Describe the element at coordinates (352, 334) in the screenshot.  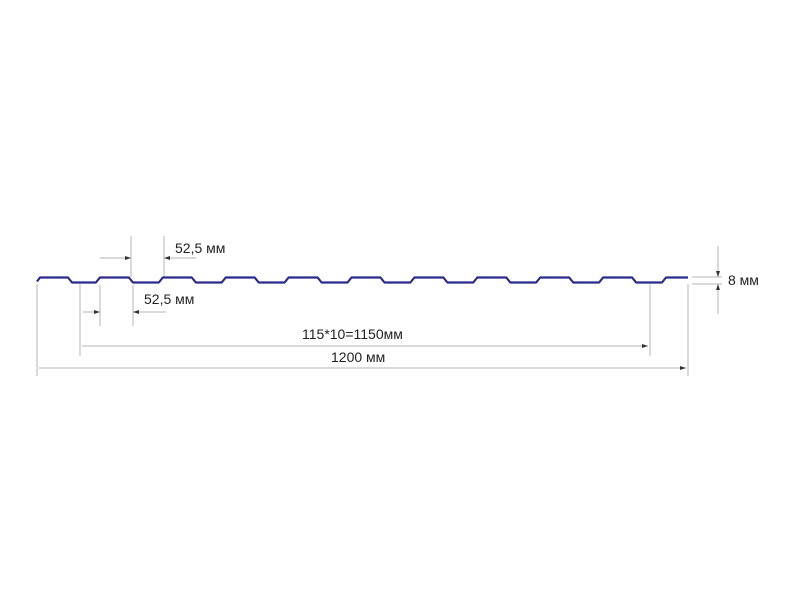
I see `useful-width-label: 115*10=1150мм` at that location.